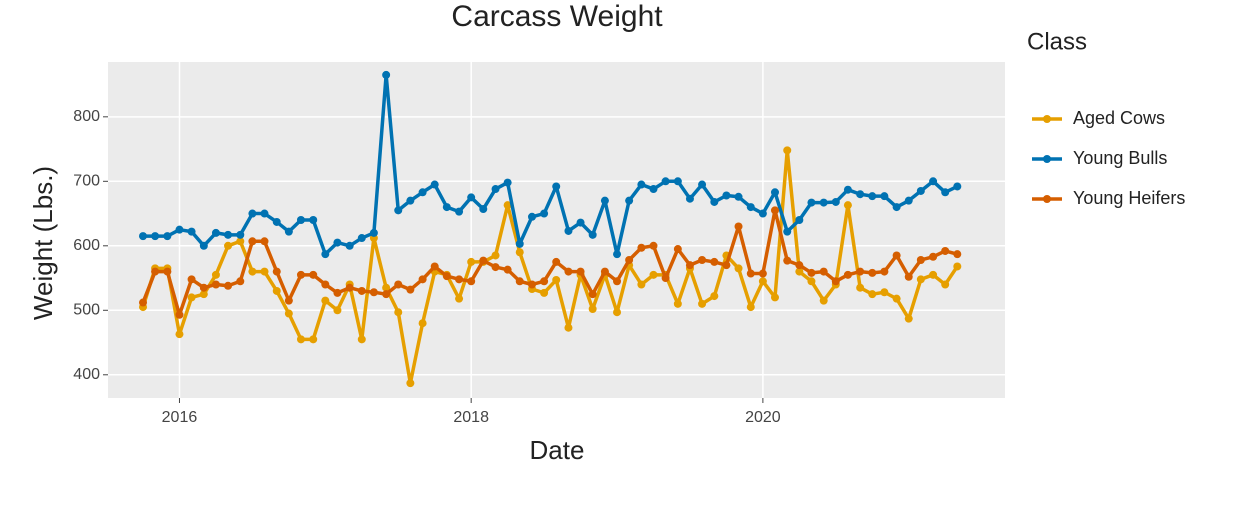 This screenshot has height=525, width=1235. What do you see at coordinates (86, 374) in the screenshot?
I see `y-tick-label: 400` at bounding box center [86, 374].